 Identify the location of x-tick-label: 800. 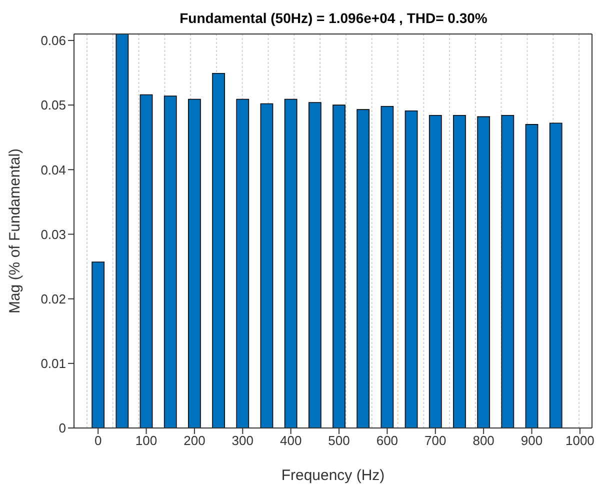
(483, 440).